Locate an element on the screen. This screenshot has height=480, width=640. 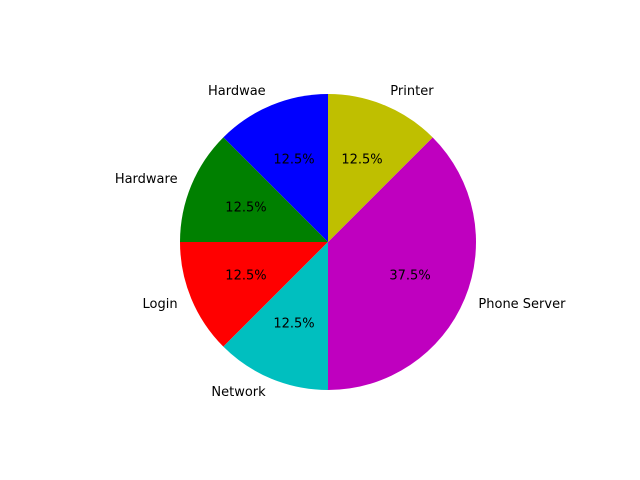
percent-label-network: 12.5% is located at coordinates (293, 324).